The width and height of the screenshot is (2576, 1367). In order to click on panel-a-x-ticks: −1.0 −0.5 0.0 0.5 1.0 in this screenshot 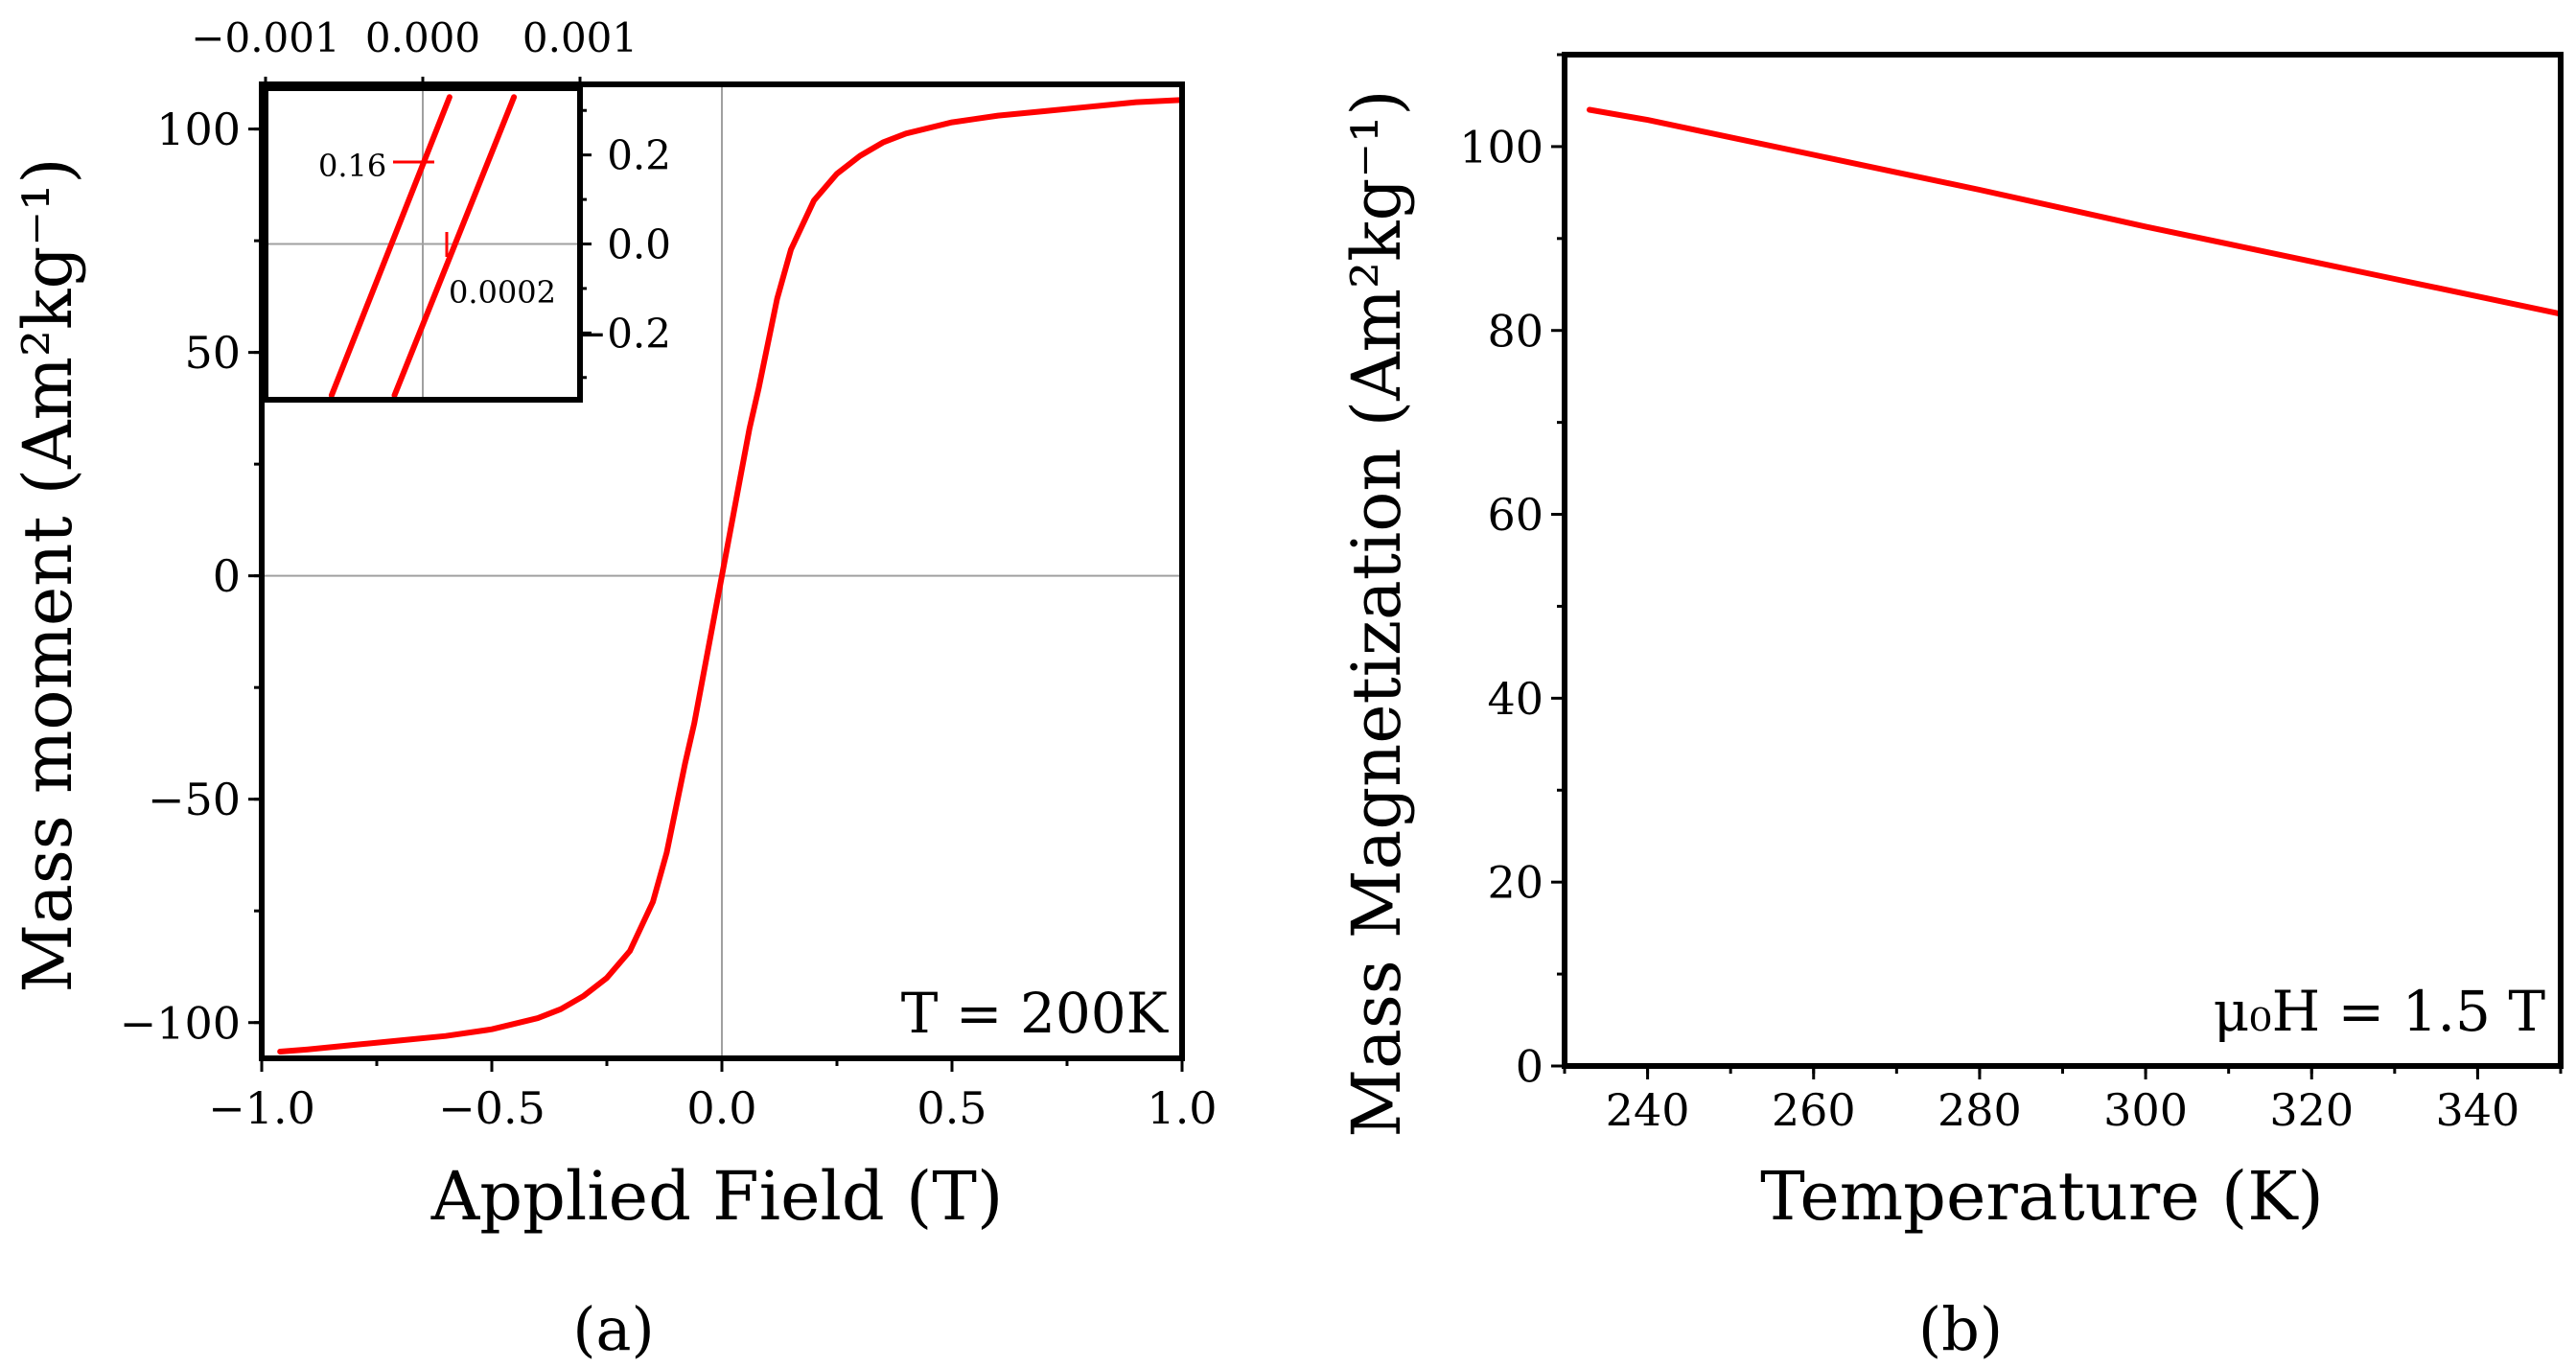, I will do `click(713, 1096)`.